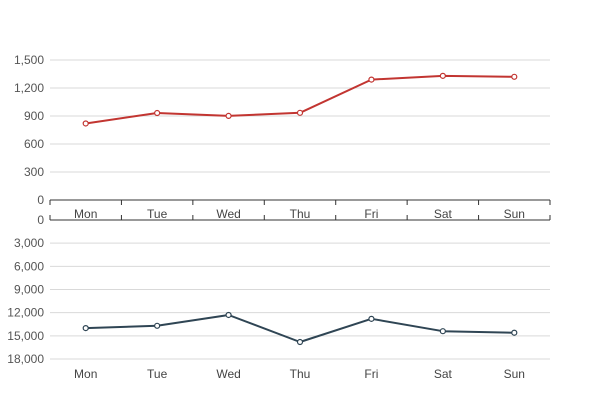 The width and height of the screenshot is (600, 400). What do you see at coordinates (34, 116) in the screenshot?
I see `y-tick-label: 900` at bounding box center [34, 116].